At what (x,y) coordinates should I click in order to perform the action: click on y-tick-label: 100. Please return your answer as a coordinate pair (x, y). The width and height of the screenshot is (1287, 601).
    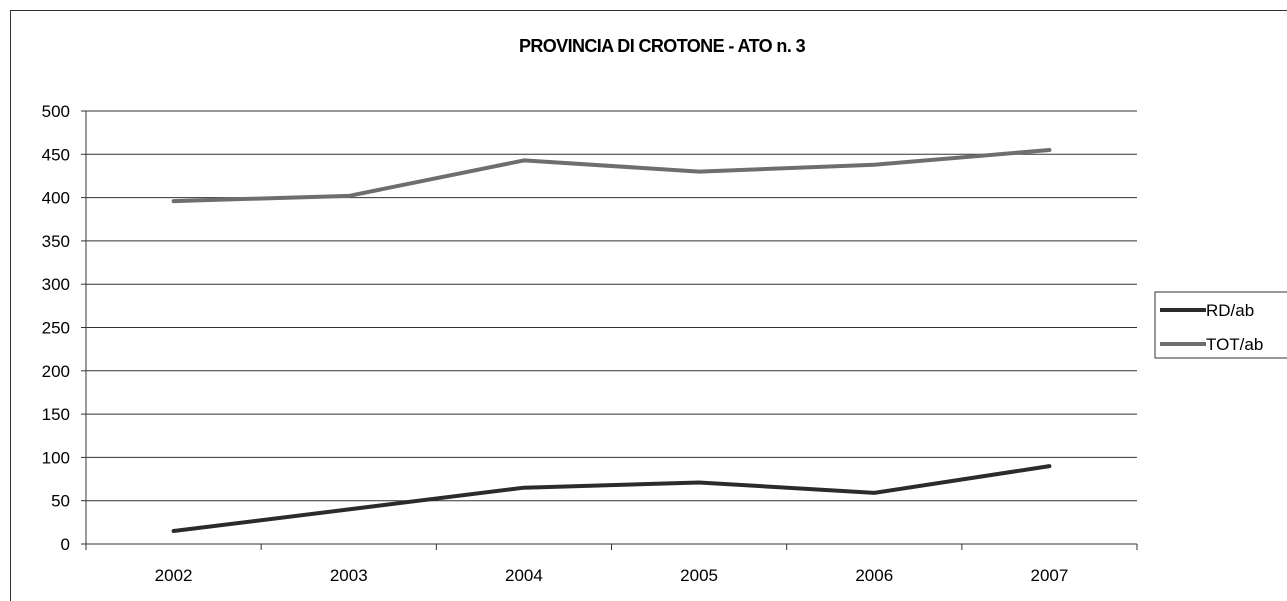
    Looking at the image, I should click on (56, 457).